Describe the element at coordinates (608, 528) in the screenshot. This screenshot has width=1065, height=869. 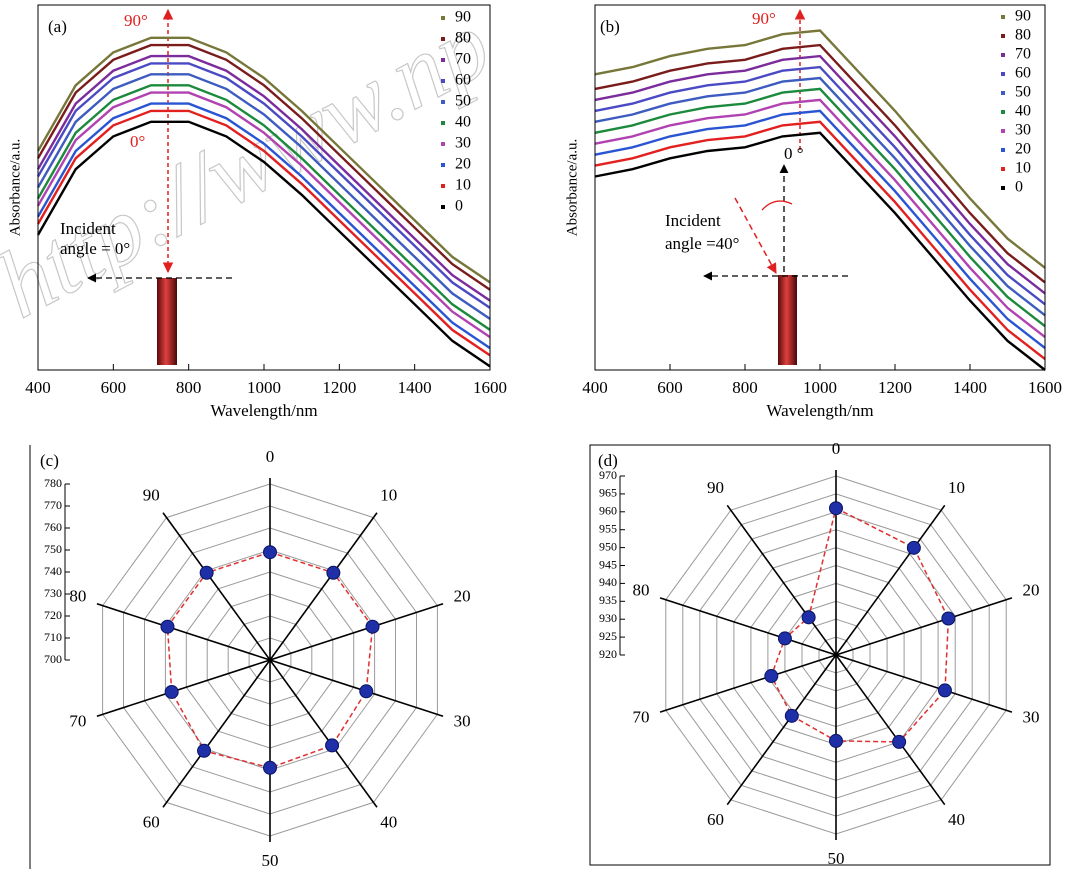
I see `r-tick-label: 955` at that location.